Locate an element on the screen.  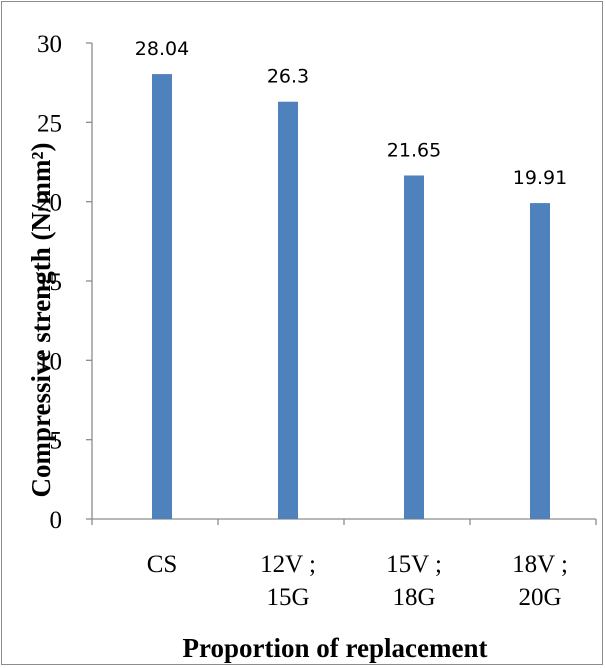
y-tick-label: 25 is located at coordinates (49, 123).